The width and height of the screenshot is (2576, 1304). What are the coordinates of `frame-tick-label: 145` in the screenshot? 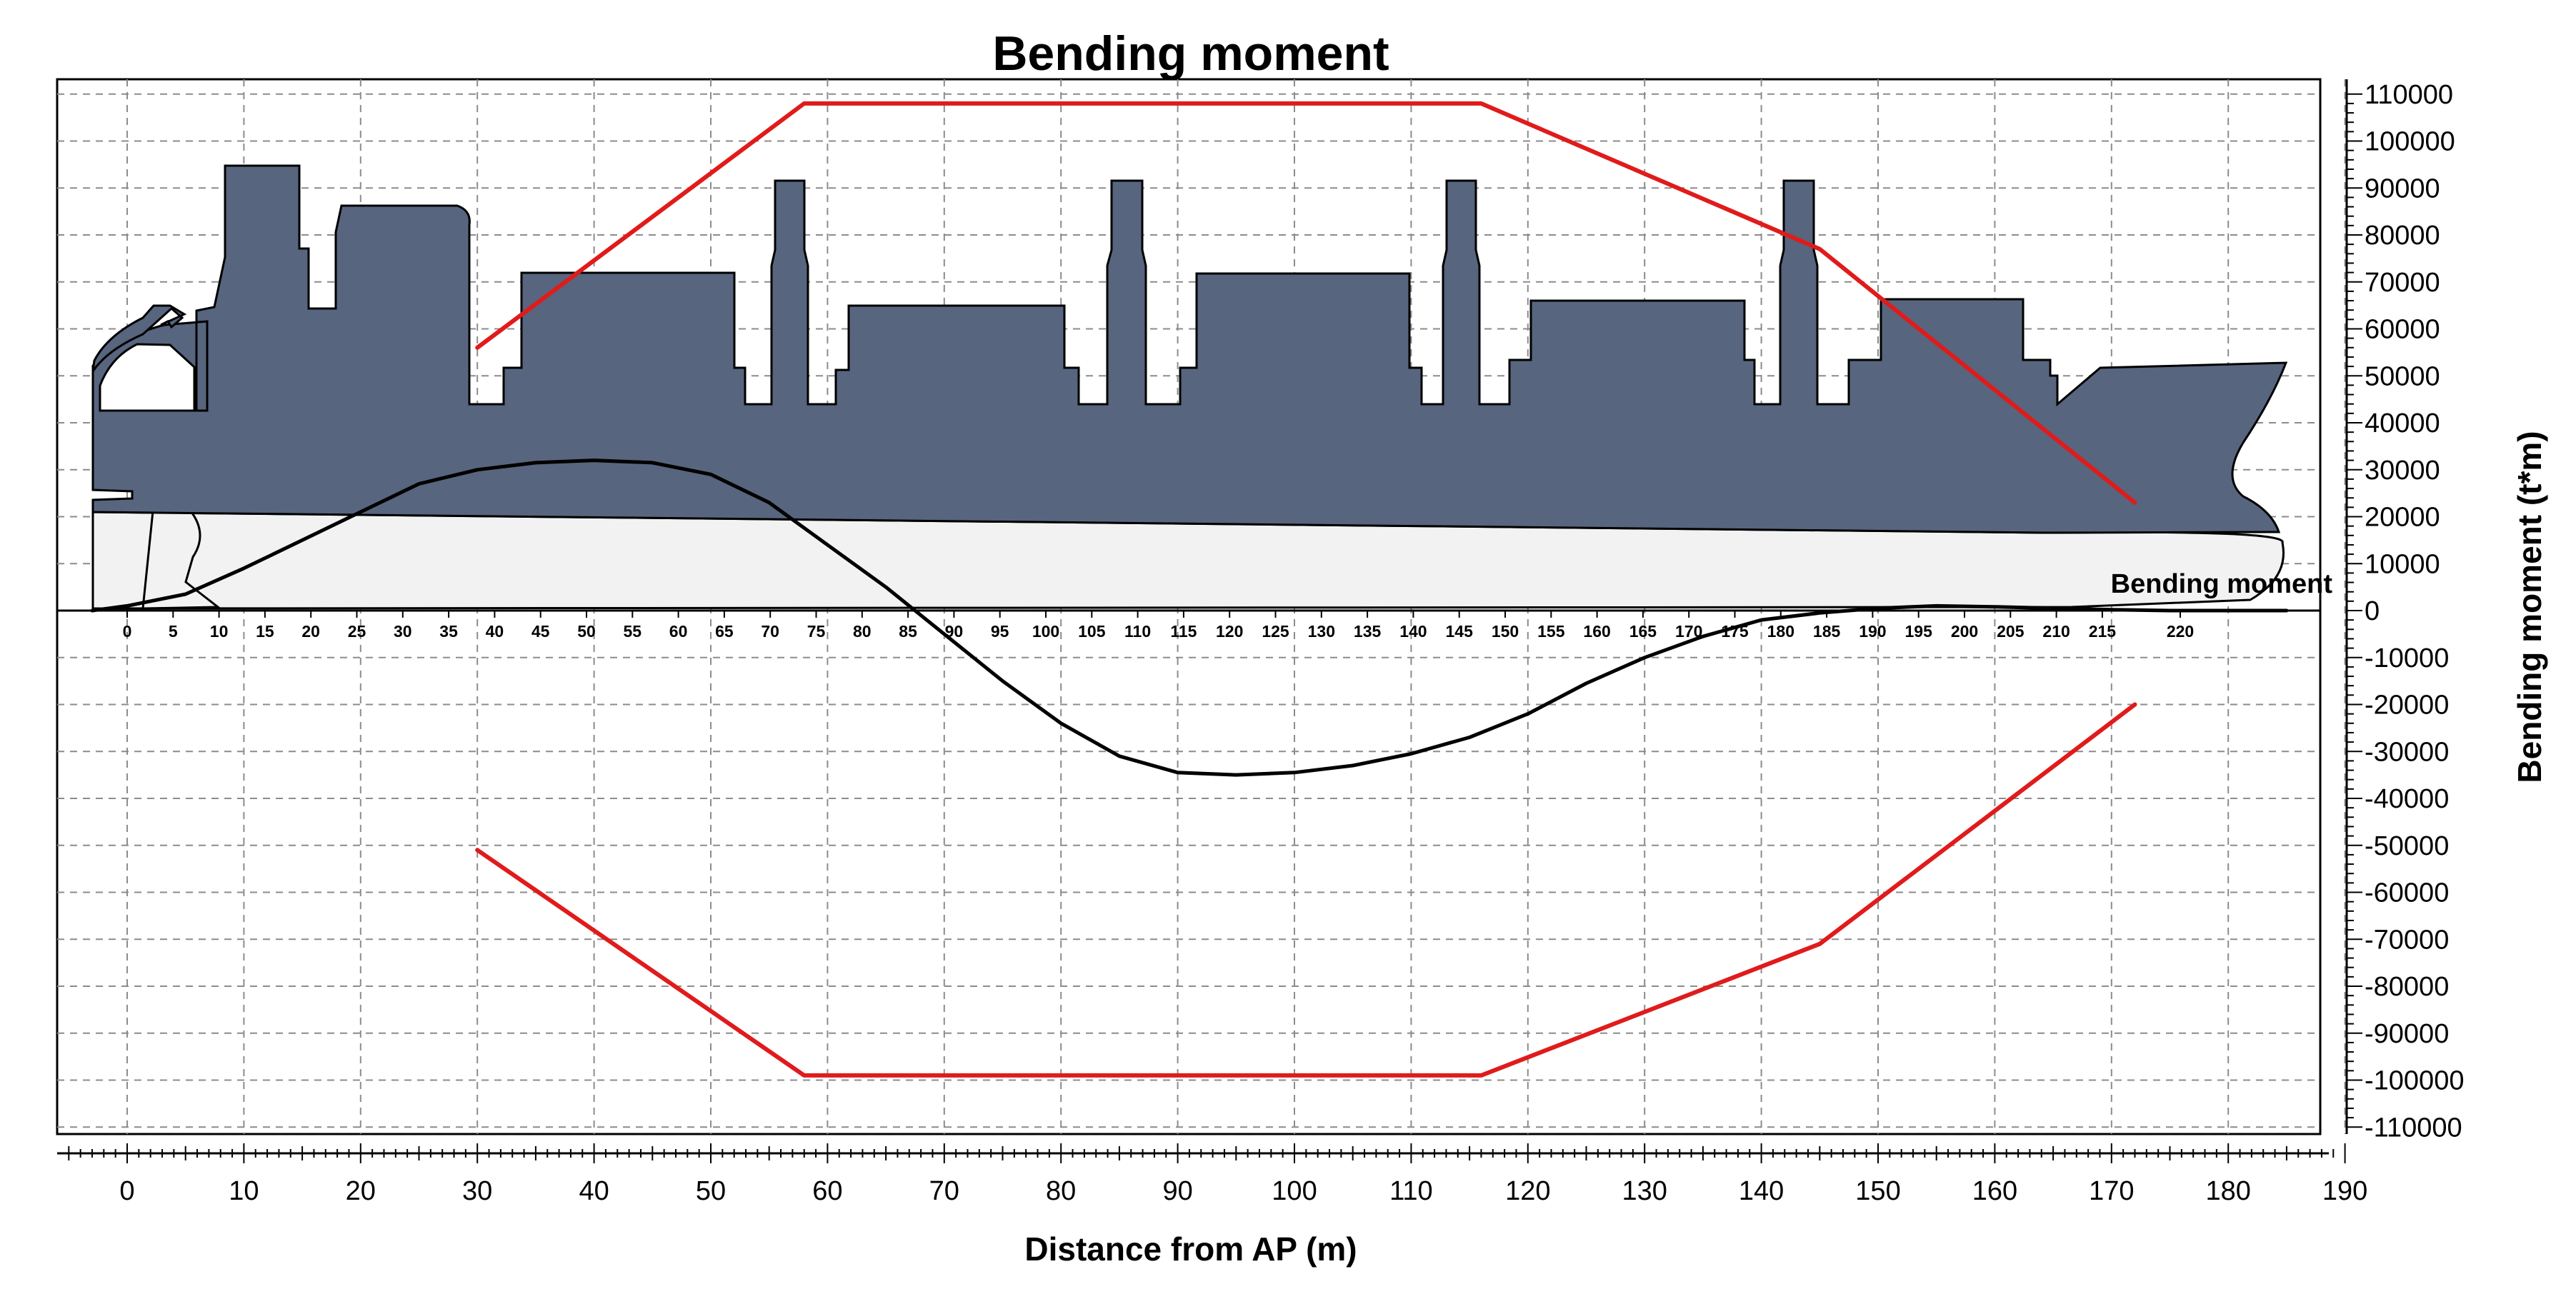 It's located at (1460, 631).